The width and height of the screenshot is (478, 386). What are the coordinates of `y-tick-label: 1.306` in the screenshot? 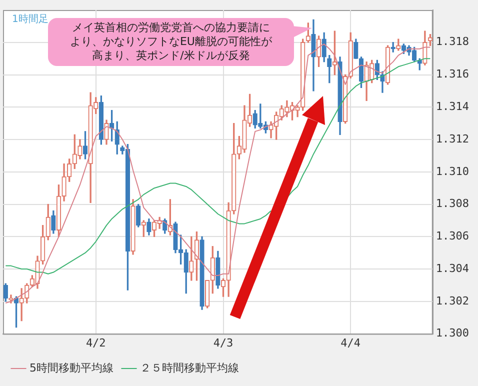 It's located at (453, 236).